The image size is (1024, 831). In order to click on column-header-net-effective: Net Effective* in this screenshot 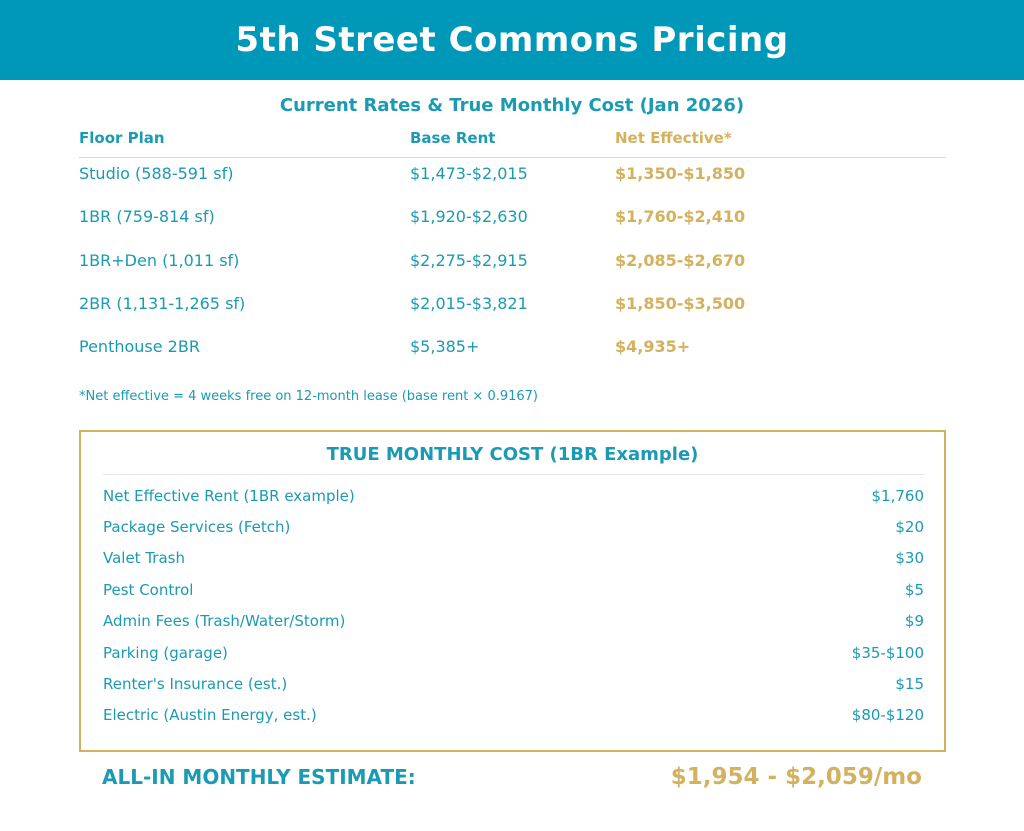, I will do `click(673, 138)`.